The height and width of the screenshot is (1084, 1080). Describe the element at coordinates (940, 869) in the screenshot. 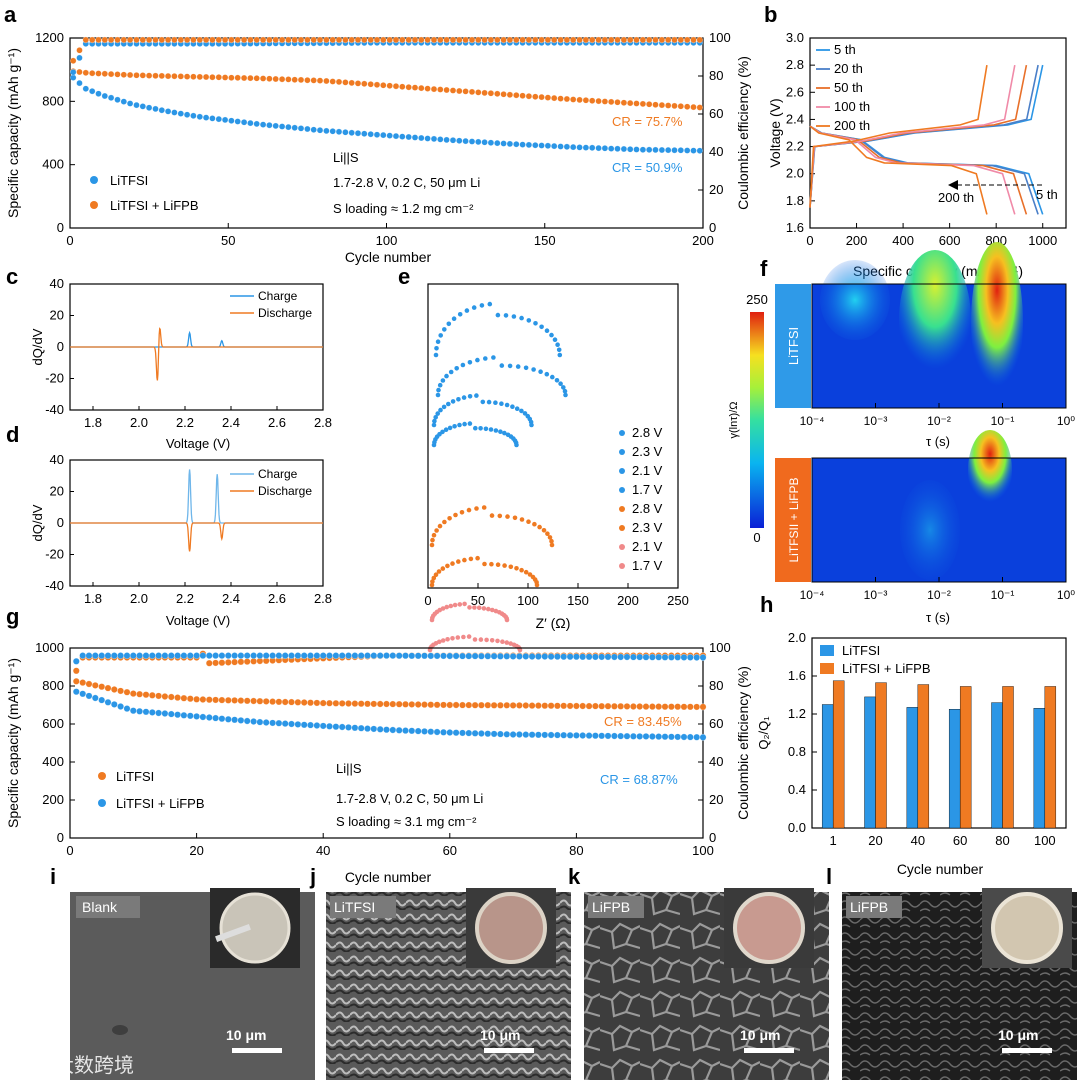

I see `h-xlabel: Cycle number` at that location.